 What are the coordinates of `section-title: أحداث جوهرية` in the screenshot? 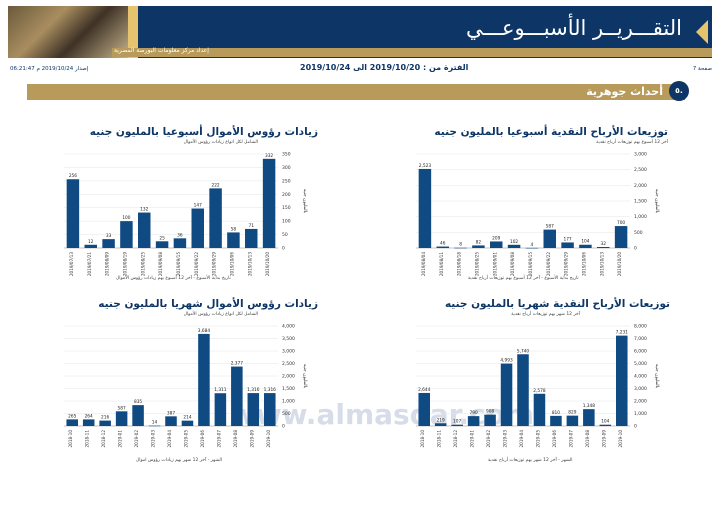 It's located at (624, 91).